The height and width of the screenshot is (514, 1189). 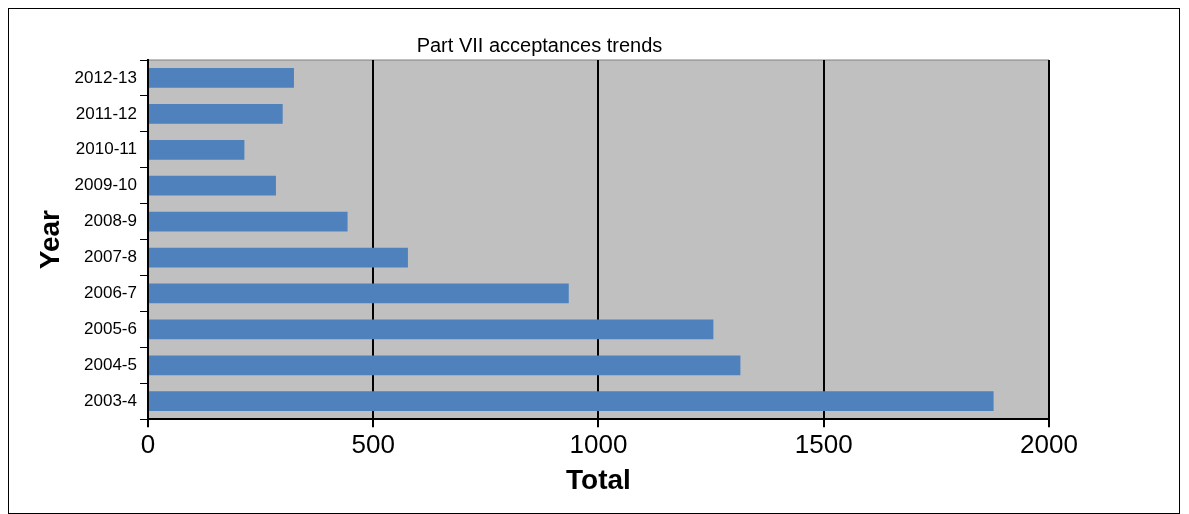 What do you see at coordinates (110, 221) in the screenshot?
I see `y-tick-label: 2008-9` at bounding box center [110, 221].